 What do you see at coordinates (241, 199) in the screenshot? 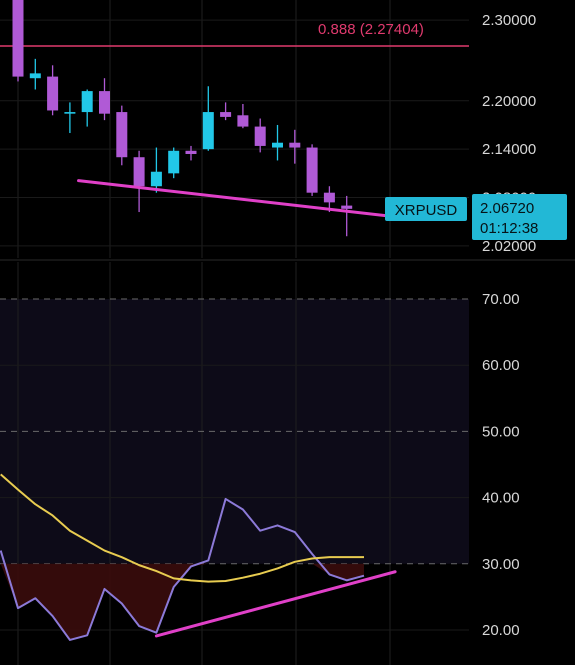
I see `price-trendline` at bounding box center [241, 199].